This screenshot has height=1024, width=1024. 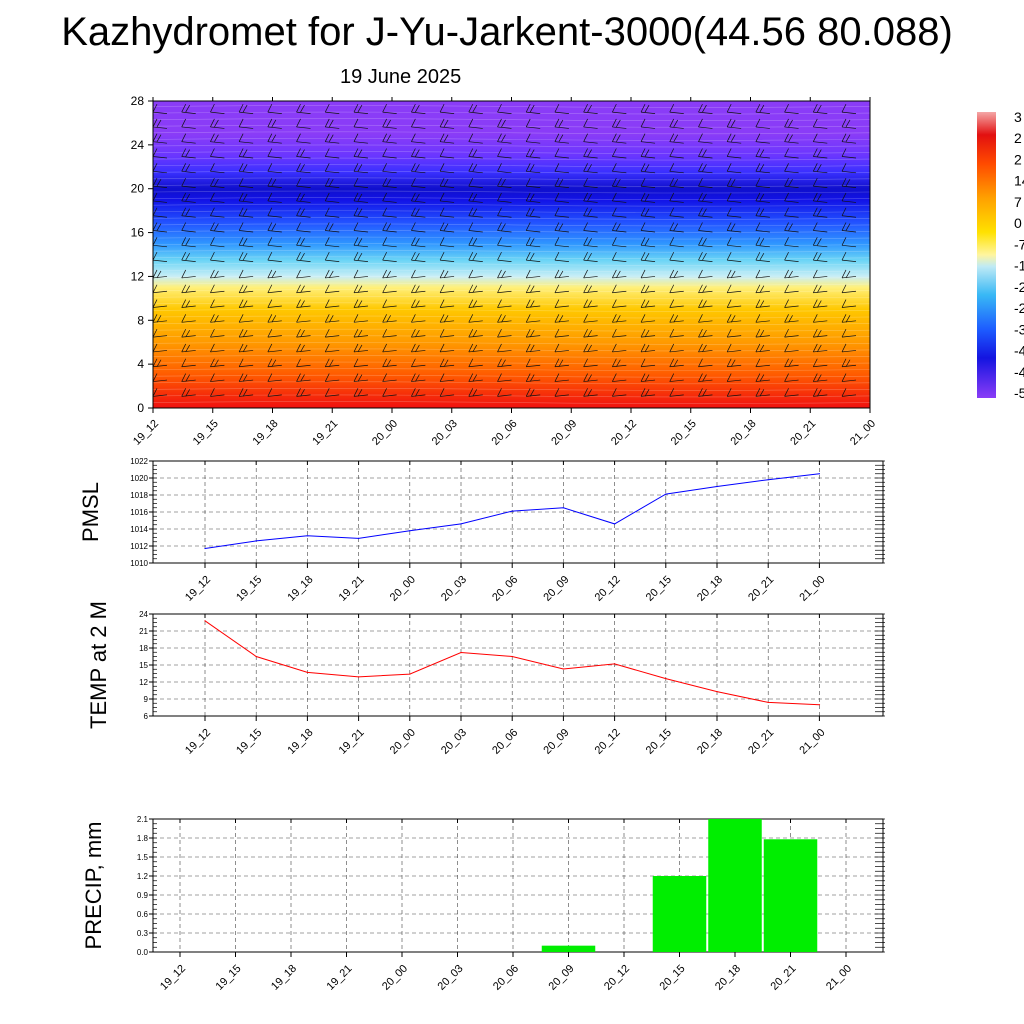 What do you see at coordinates (556, 589) in the screenshot?
I see `x-tick-label: 20_09` at bounding box center [556, 589].